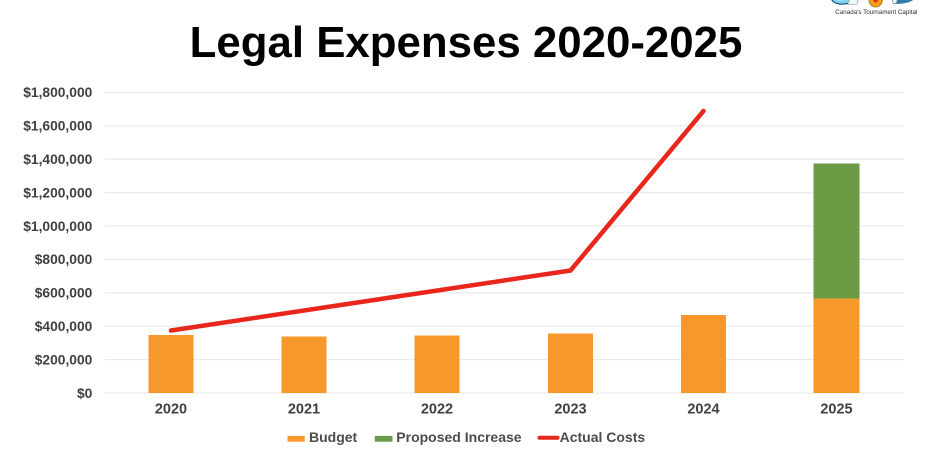 The height and width of the screenshot is (454, 928). What do you see at coordinates (703, 410) in the screenshot?
I see `svg-text: 2024` at bounding box center [703, 410].